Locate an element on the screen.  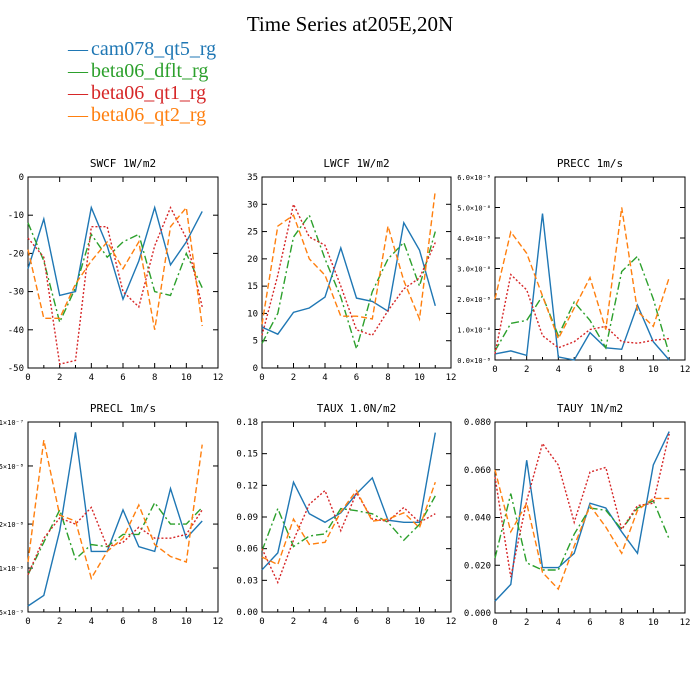
y-tick-label: 35 is located at coordinates (252, 178).